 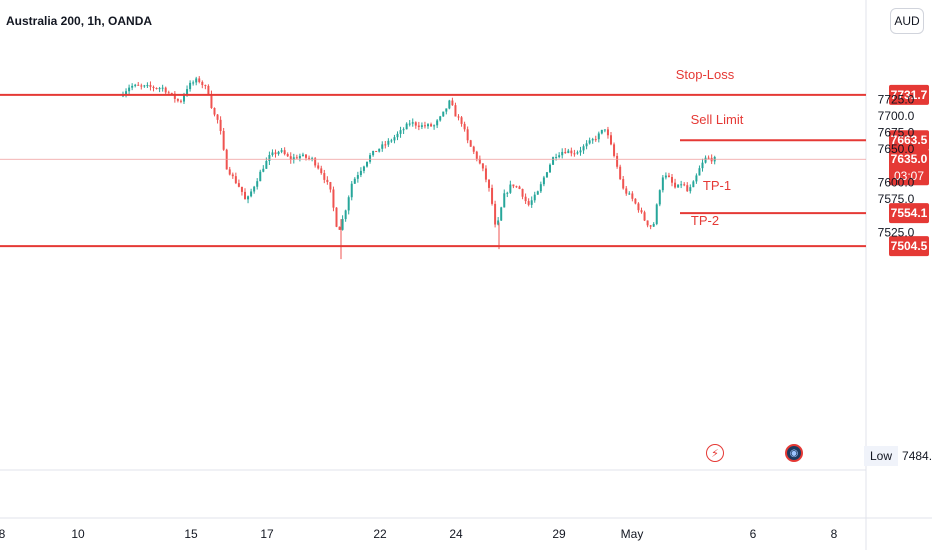 What do you see at coordinates (898, 456) in the screenshot?
I see `low-price-box: Low 7484.8` at bounding box center [898, 456].